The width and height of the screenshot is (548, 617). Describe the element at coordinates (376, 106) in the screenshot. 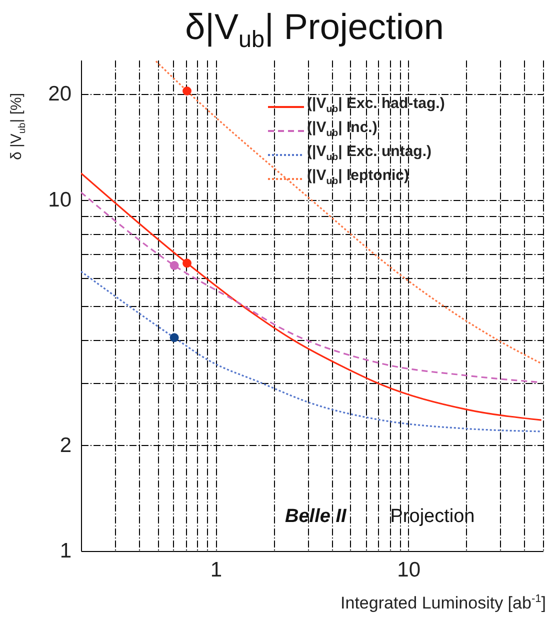

I see `legend-label: (|V$_{ub}$| Exc. had-tag.)` at that location.